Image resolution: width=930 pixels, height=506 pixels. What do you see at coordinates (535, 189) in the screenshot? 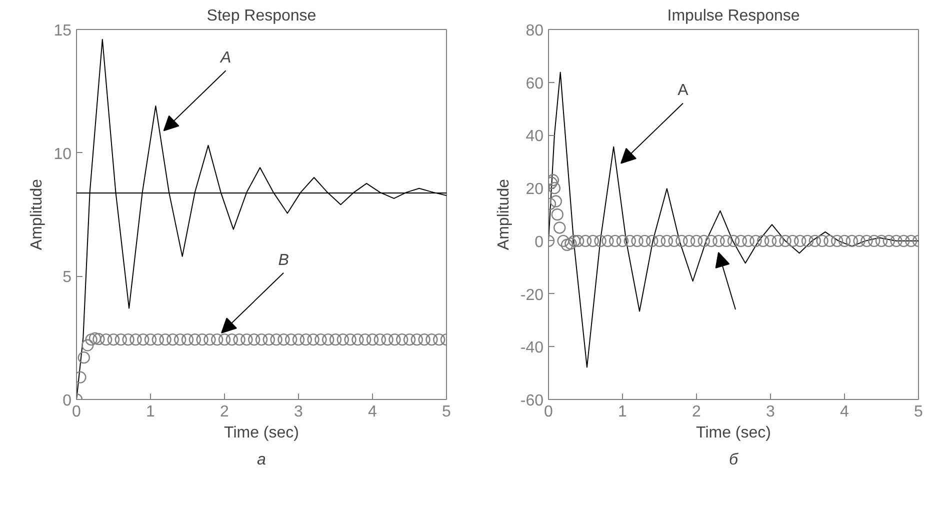
I see `y-tick-label: 20` at bounding box center [535, 189].